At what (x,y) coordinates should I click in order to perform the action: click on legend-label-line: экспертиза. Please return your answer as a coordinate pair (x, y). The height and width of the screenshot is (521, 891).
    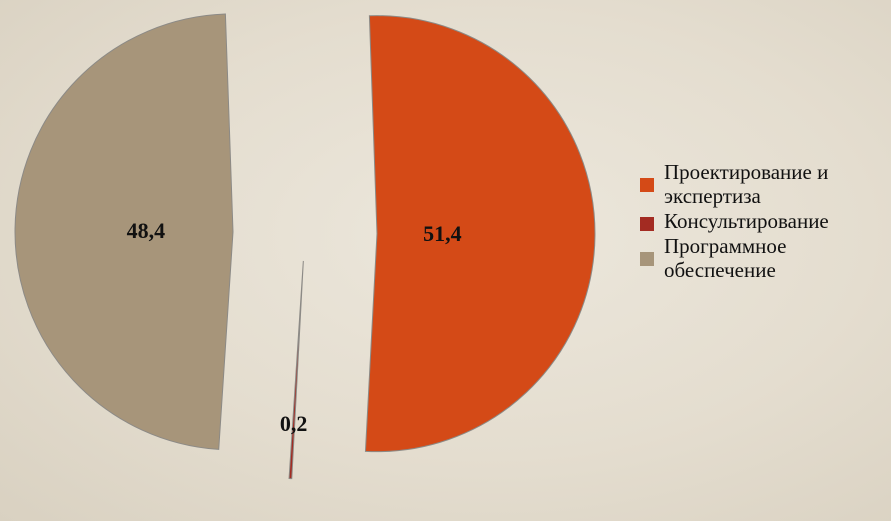
    Looking at the image, I should click on (712, 196).